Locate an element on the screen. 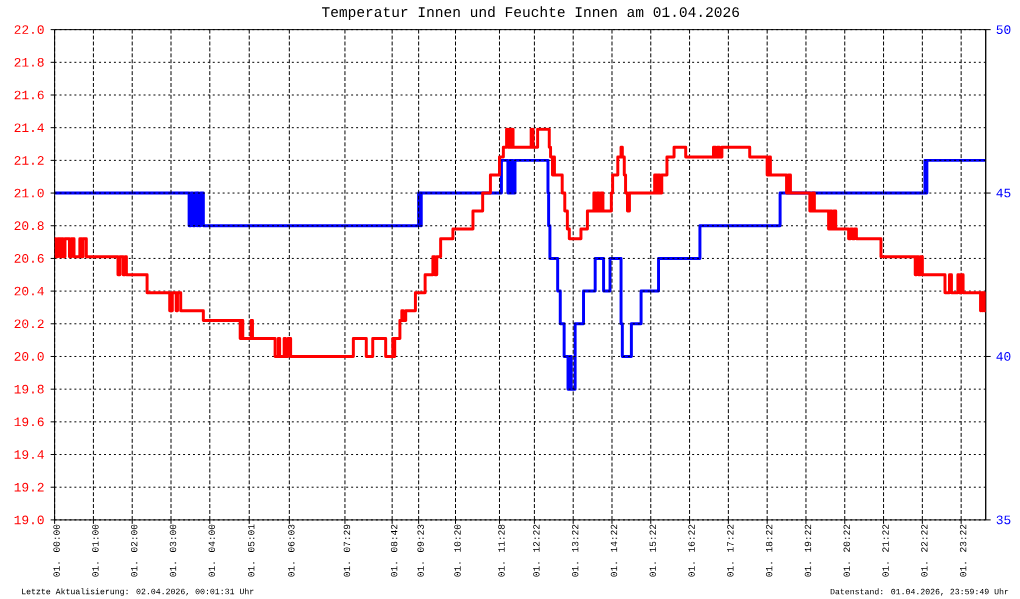  y-tick-label: 21.8 is located at coordinates (29, 62).